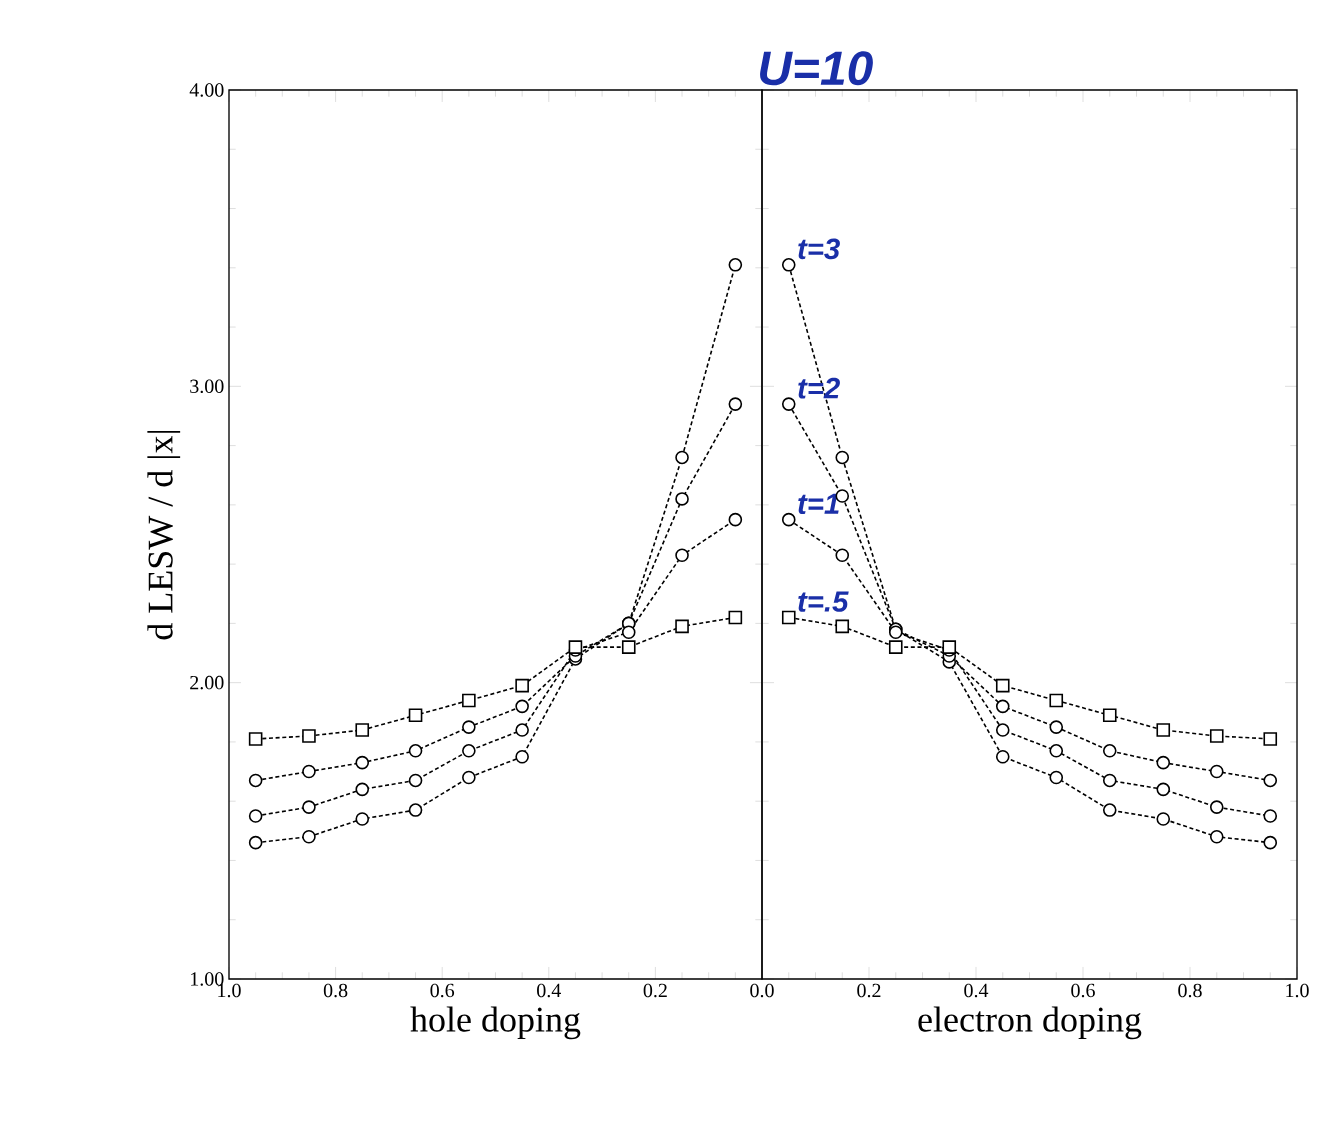 The height and width of the screenshot is (1130, 1322). Describe the element at coordinates (207, 386) in the screenshot. I see `y-tick-label: 3.00` at that location.